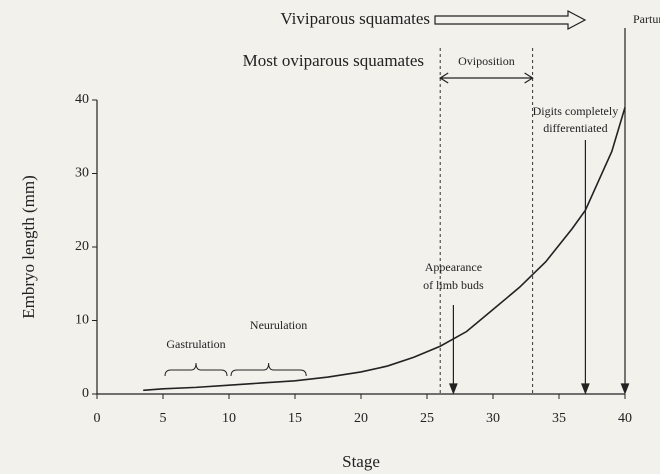  What do you see at coordinates (493, 418) in the screenshot?
I see `x-tick-label: 30` at bounding box center [493, 418].